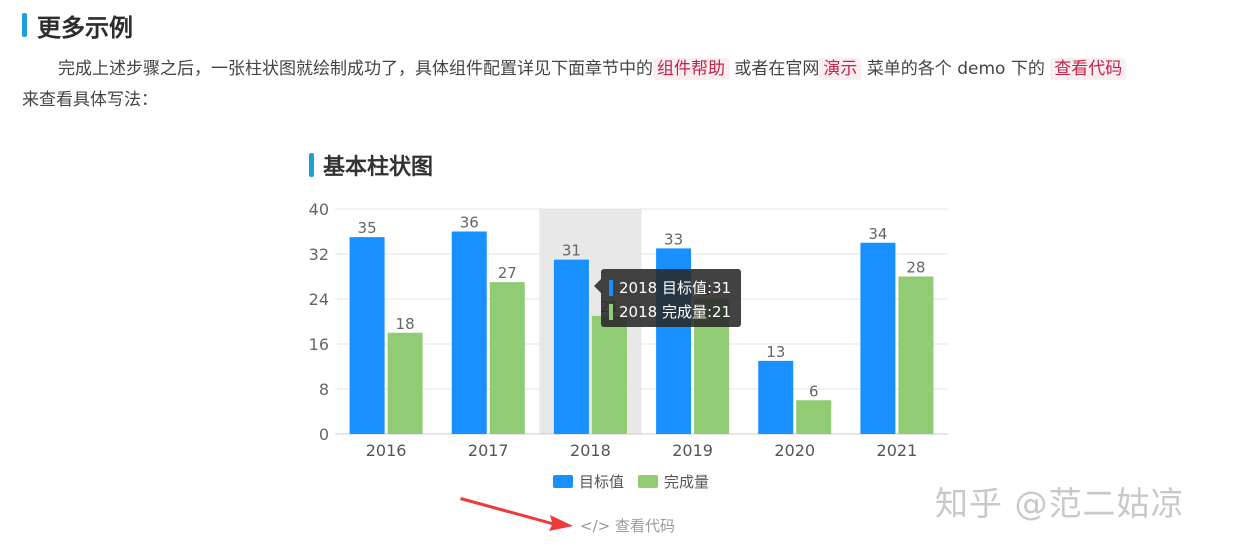 This screenshot has width=1233, height=550. I want to click on paragraph-text-1: 完成上述步骤之后，一张柱状图就绘制成功了，具体组件配置详见下面章节中的, so click(355, 69).